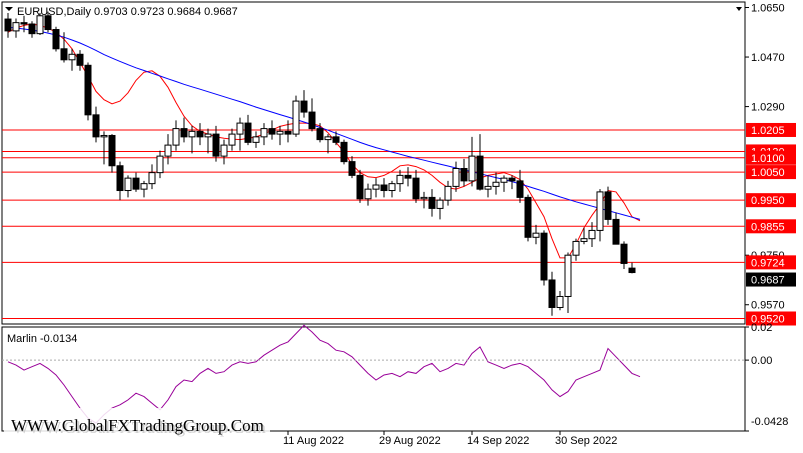  What do you see at coordinates (768, 159) in the screenshot?
I see `level-label: 1.0100` at bounding box center [768, 159].